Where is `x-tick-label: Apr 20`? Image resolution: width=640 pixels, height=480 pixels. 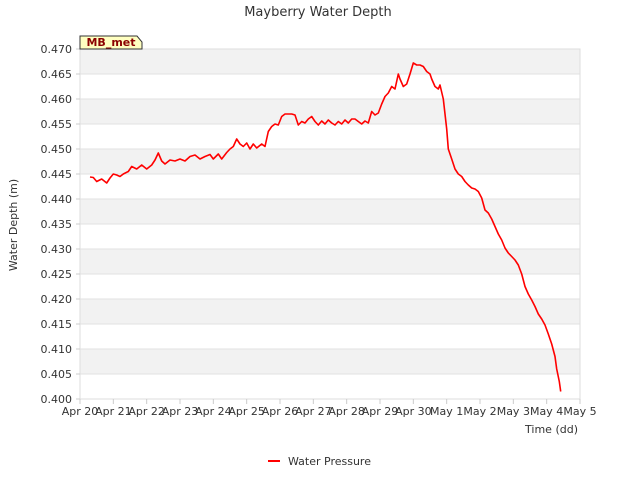 x-tick-label: Apr 20 is located at coordinates (80, 411).